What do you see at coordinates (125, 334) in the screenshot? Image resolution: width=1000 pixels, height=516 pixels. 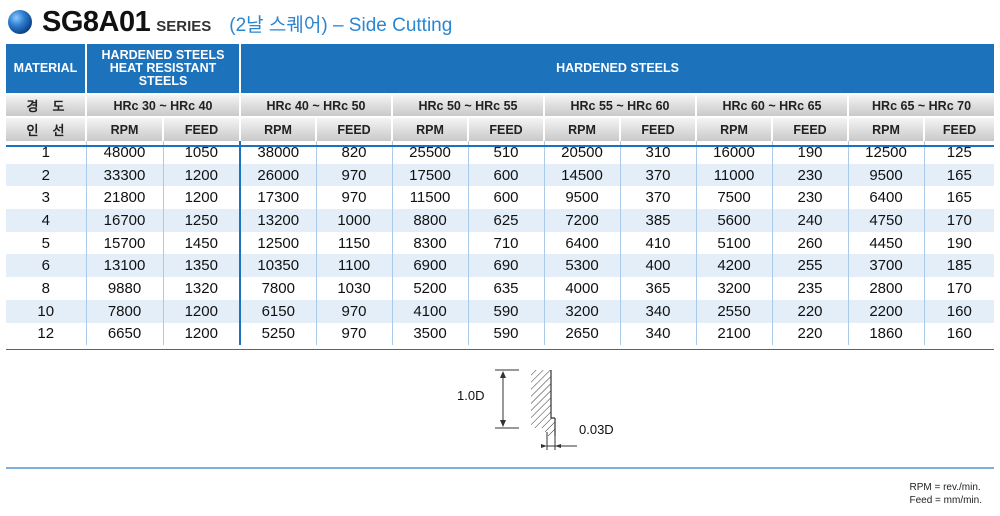 I see `rpm-cell: 6650` at bounding box center [125, 334].